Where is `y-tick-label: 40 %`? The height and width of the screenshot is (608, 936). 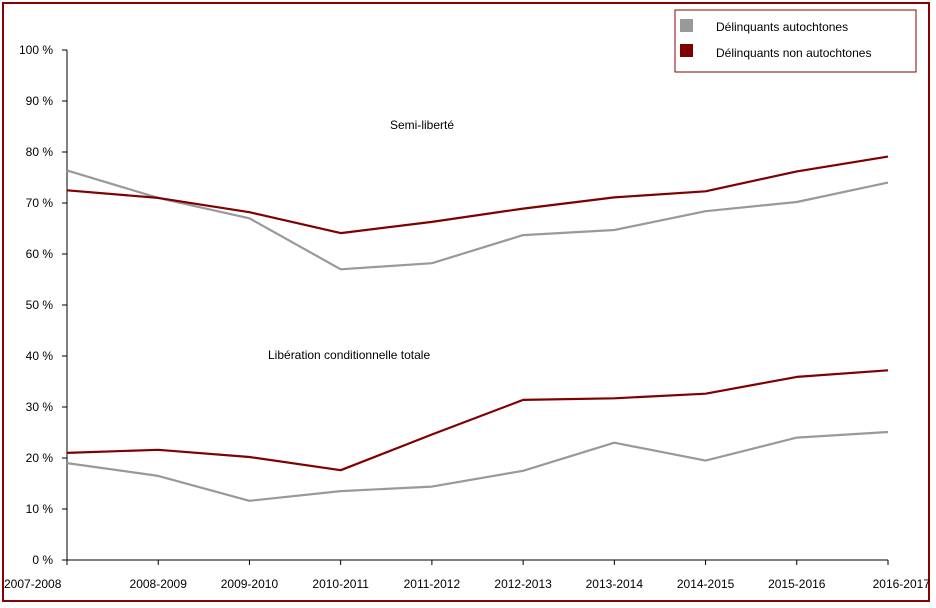 y-tick-label: 40 % is located at coordinates (40, 356).